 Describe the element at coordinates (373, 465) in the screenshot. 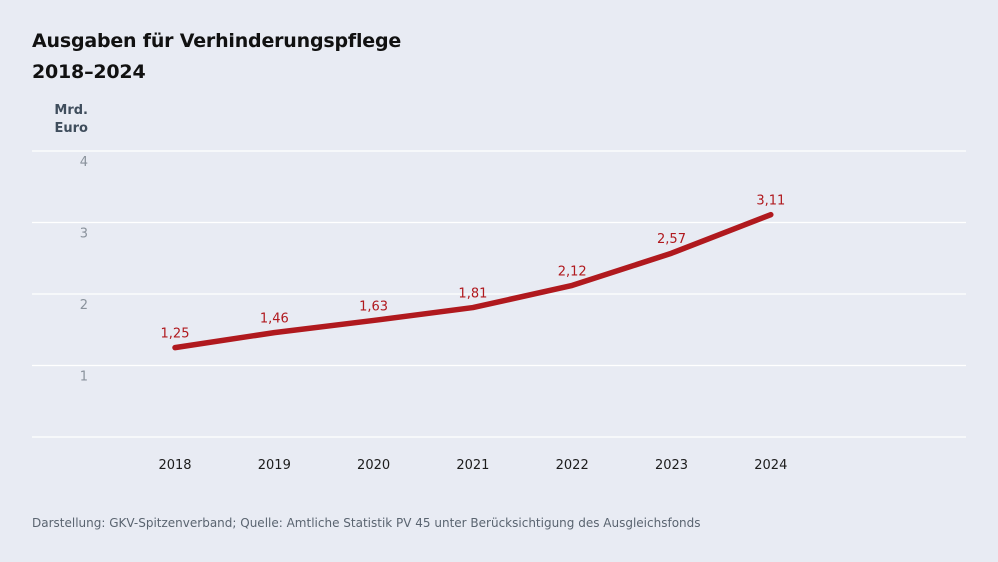

I see `x-tick-label: 2020` at that location.